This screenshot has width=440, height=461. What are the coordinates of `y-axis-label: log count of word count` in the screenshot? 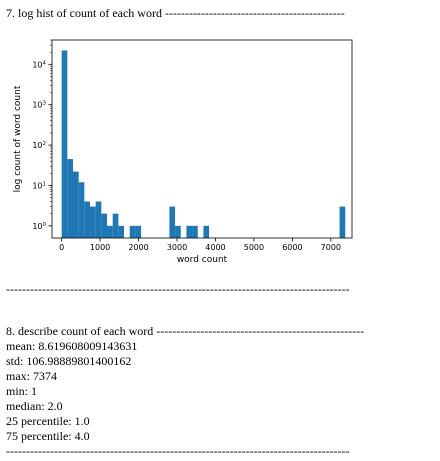 It's located at (18, 138).